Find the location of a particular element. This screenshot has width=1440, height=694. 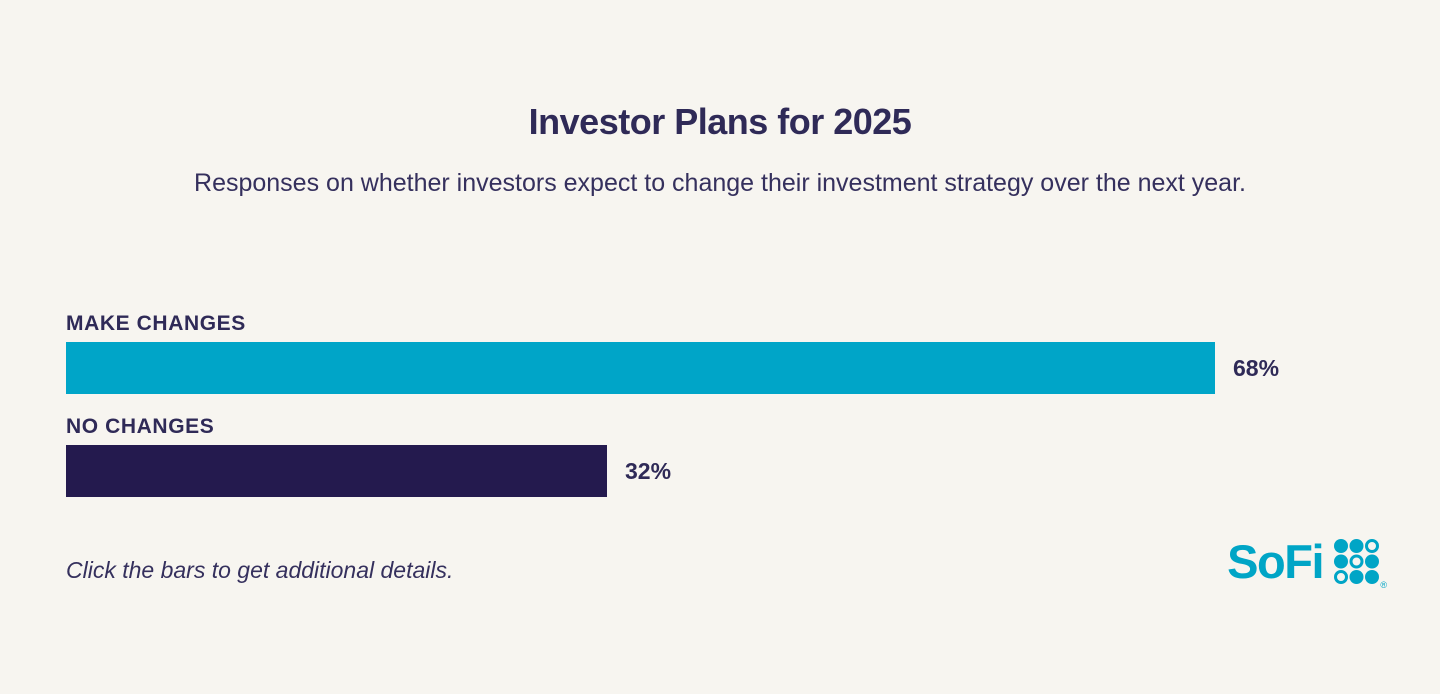

sofi-logo: SoFi ® is located at coordinates (1307, 562).